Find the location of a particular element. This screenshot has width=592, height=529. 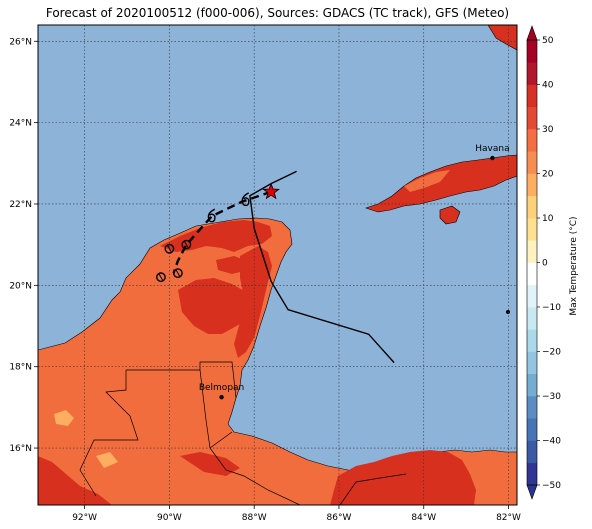

colorbar-label: Max Temperature (°C) is located at coordinates (574, 265).